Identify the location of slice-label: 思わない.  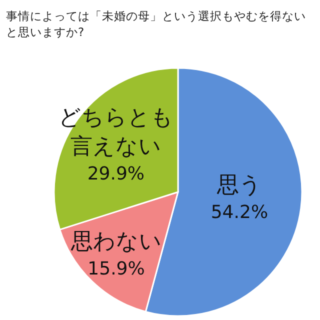
(116, 242).